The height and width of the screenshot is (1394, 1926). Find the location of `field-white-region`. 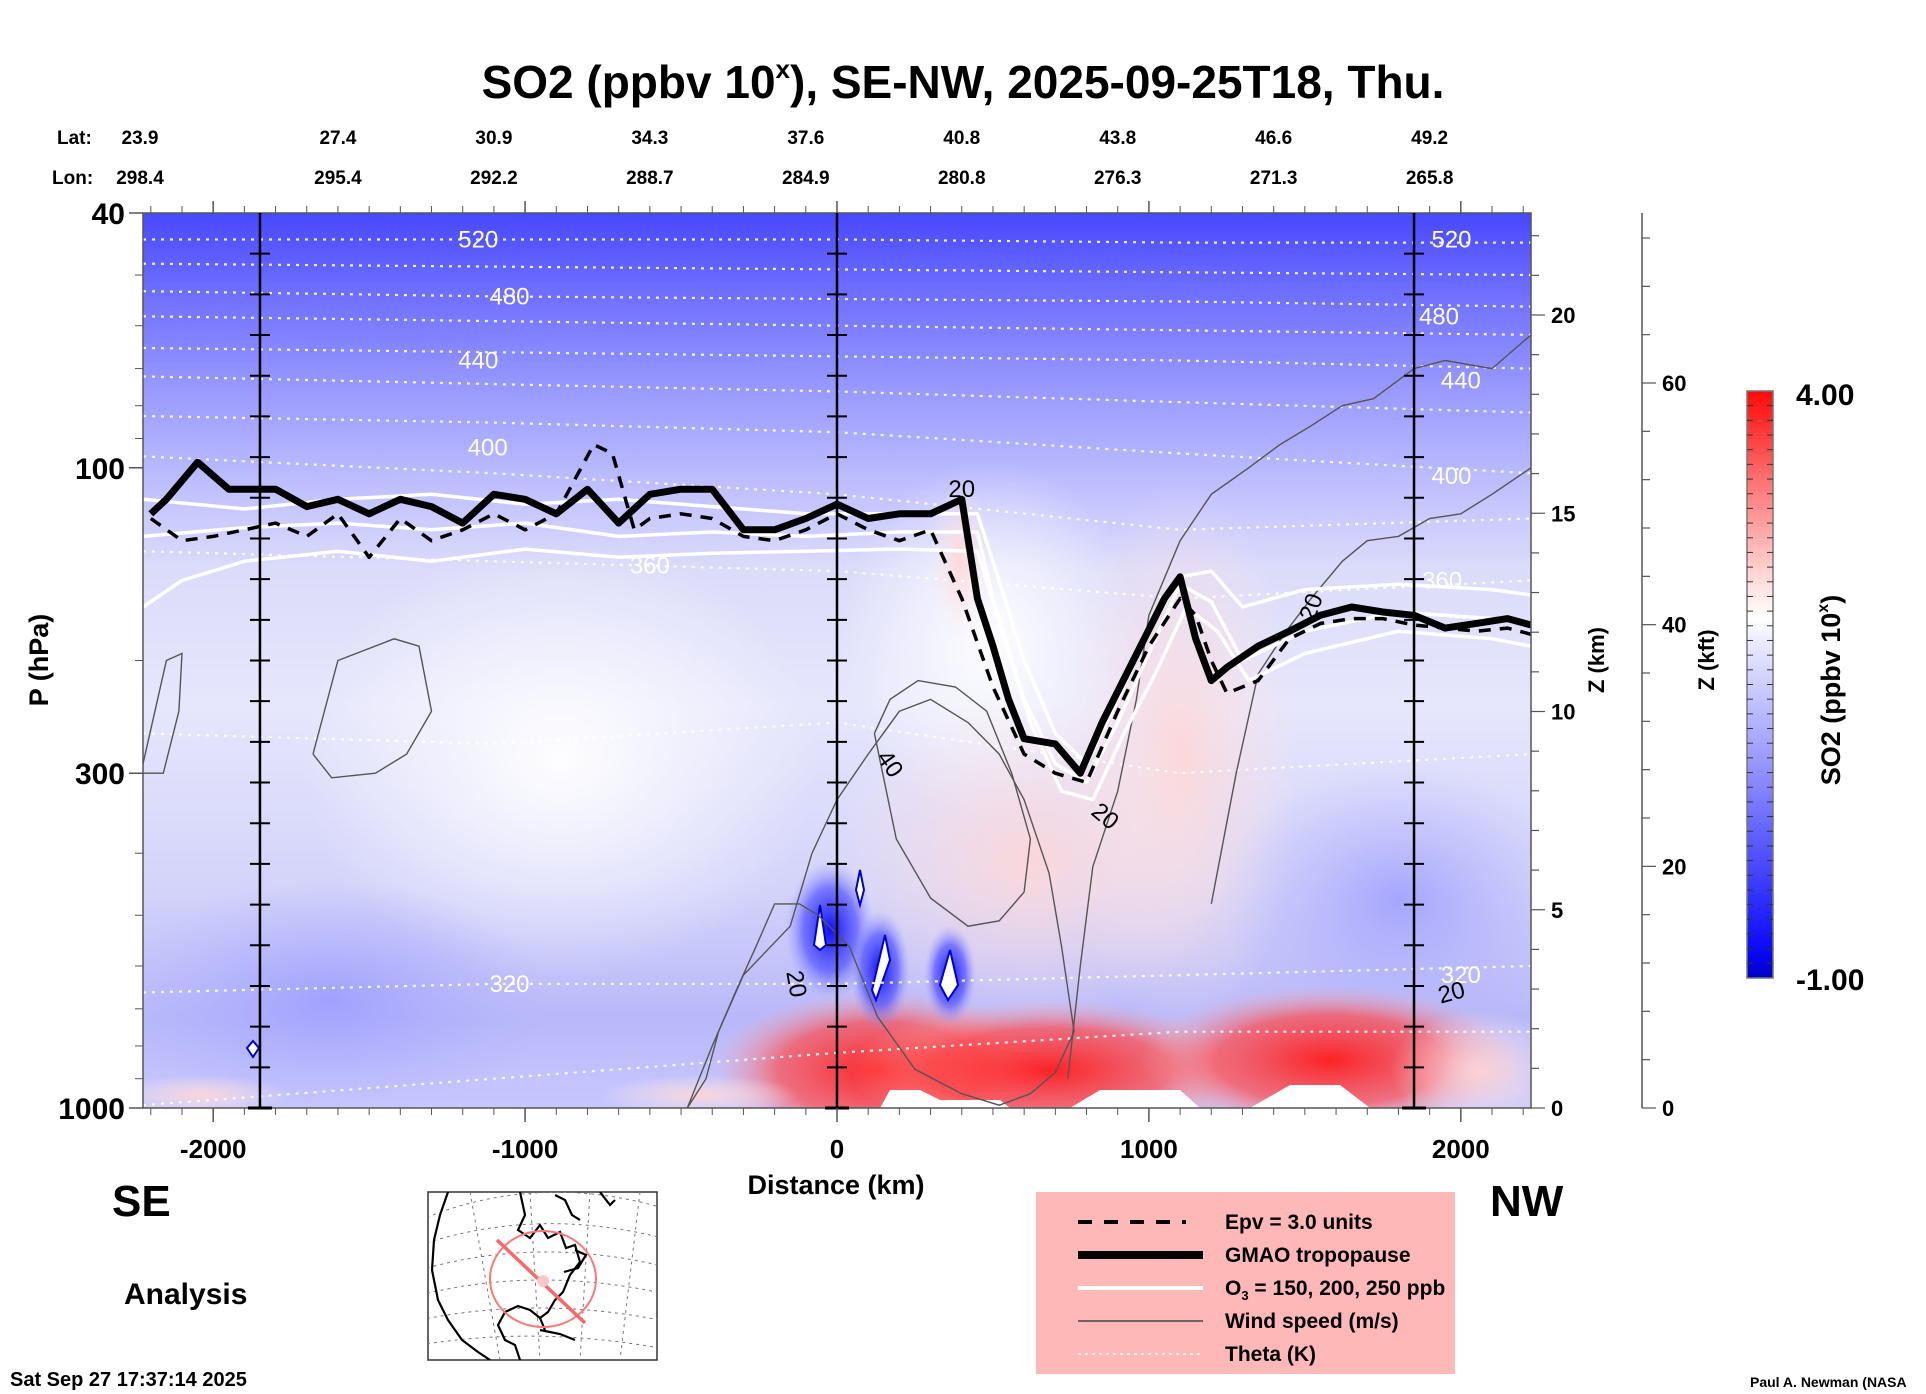

field-white-region is located at coordinates (560, 760).